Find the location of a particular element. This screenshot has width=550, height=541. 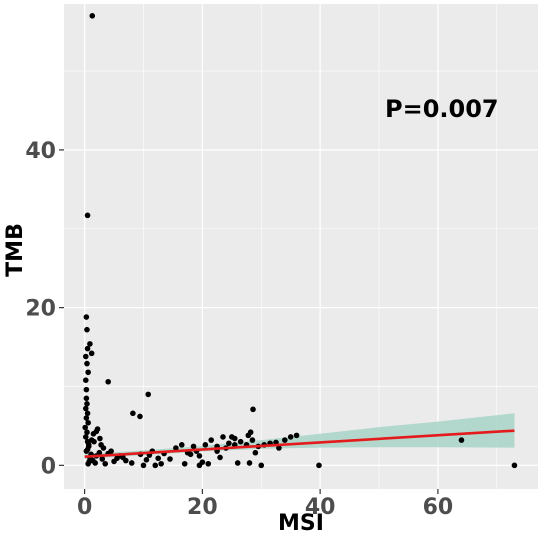

x-axis-title: MSI is located at coordinates (301, 523).